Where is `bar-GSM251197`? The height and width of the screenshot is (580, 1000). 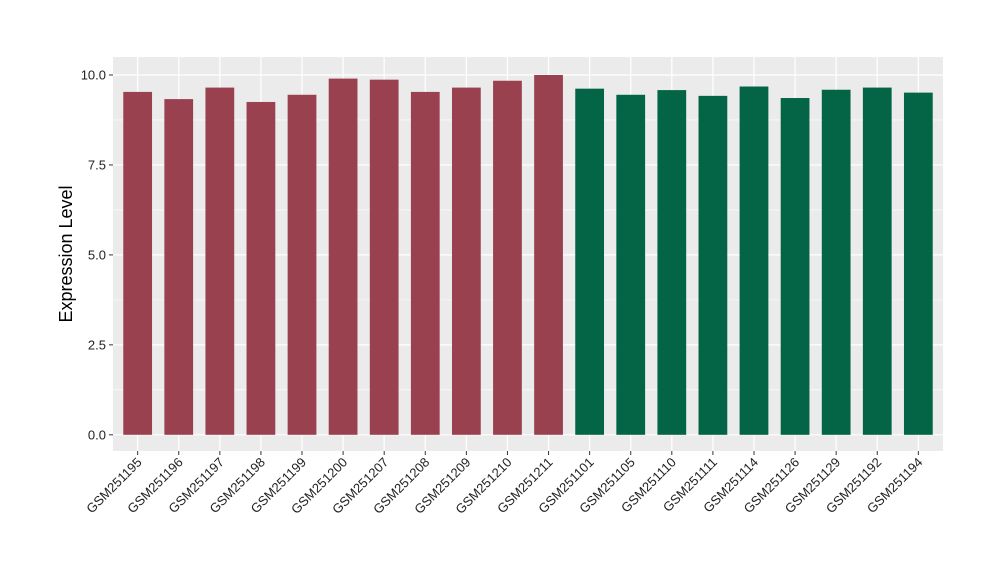 bar-GSM251197 is located at coordinates (220, 261).